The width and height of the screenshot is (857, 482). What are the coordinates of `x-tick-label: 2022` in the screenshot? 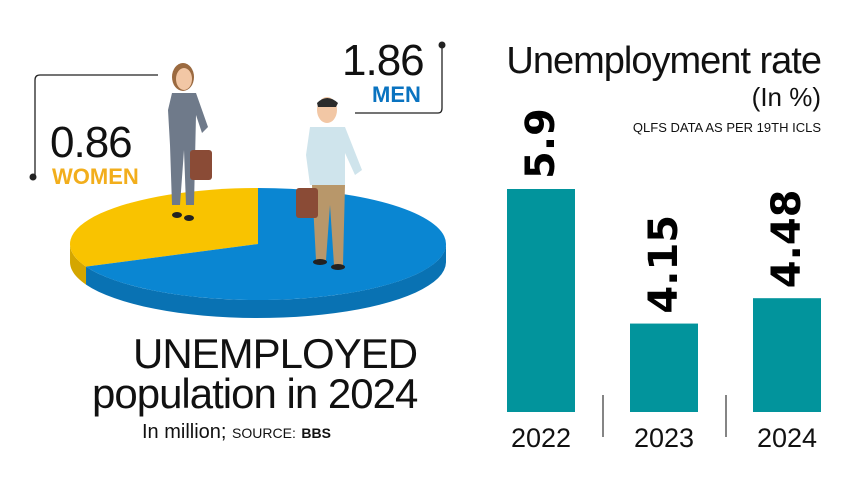 It's located at (541, 438).